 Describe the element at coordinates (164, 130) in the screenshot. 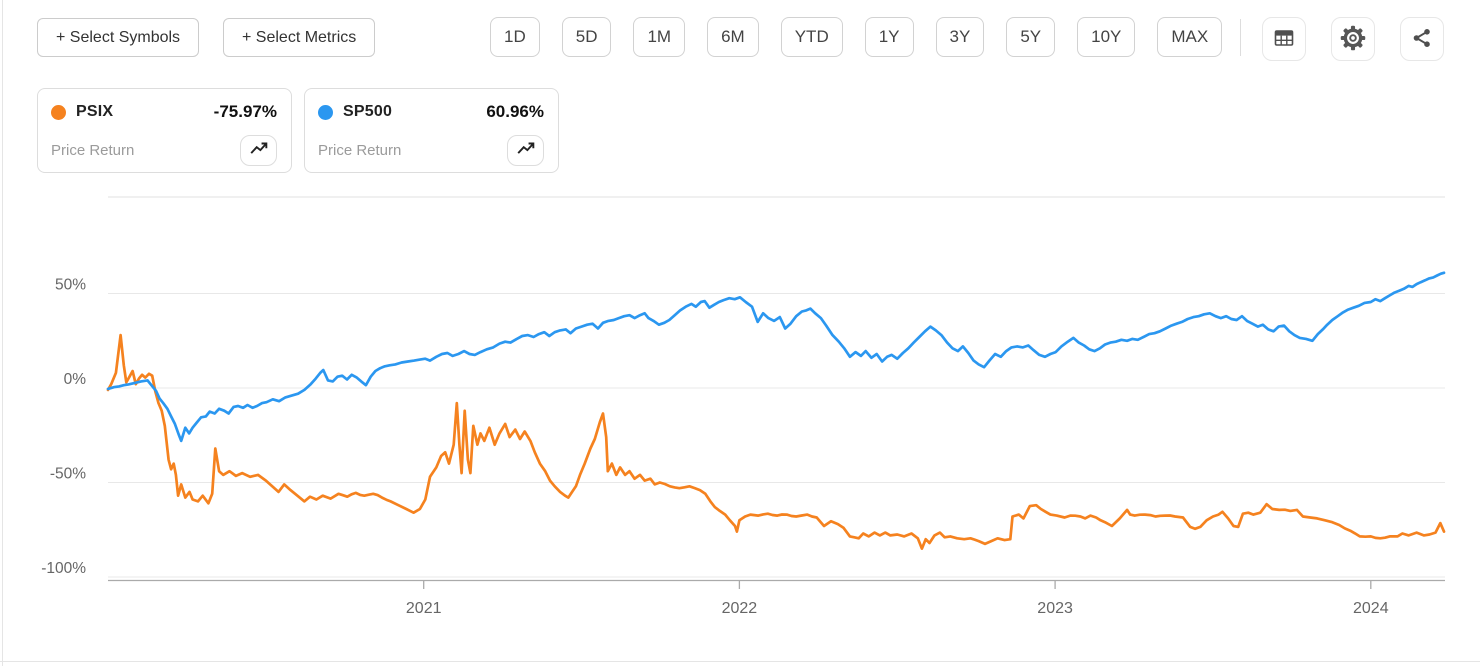

I see `legend-card-psix: PSIX -75.97% Price Return` at that location.